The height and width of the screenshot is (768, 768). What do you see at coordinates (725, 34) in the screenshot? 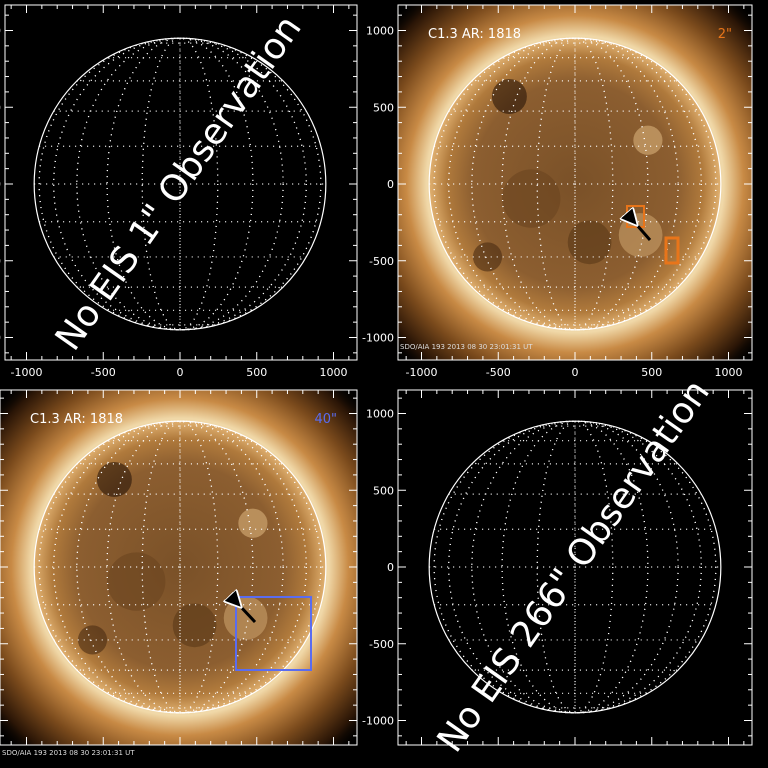
I see `slit-label: 2"` at bounding box center [725, 34].